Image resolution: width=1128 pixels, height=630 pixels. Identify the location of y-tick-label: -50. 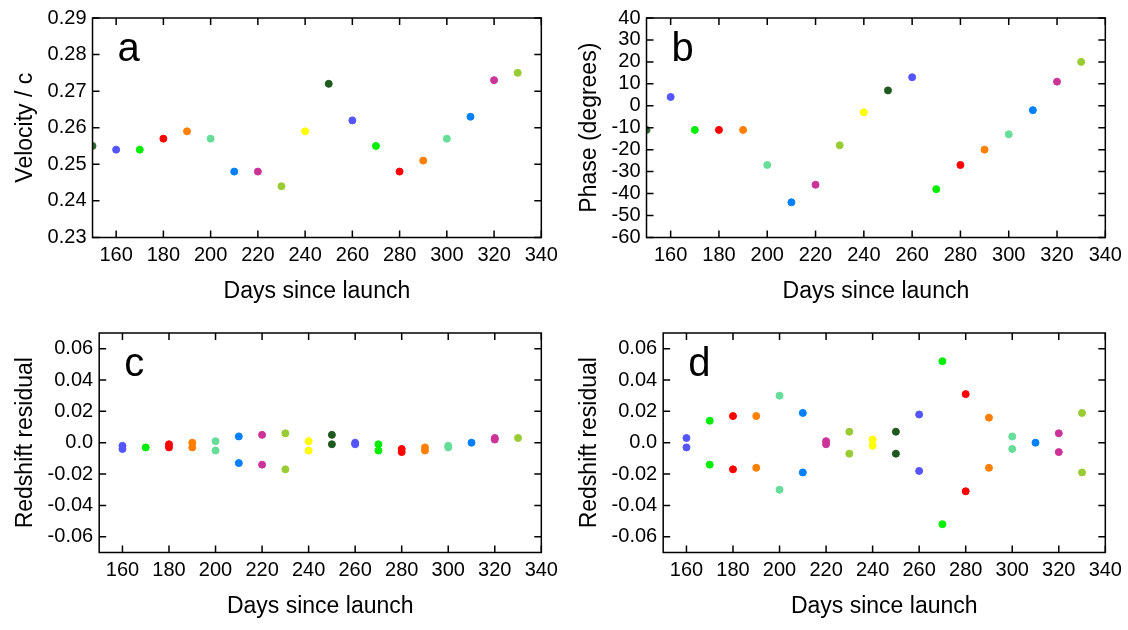
(626, 213).